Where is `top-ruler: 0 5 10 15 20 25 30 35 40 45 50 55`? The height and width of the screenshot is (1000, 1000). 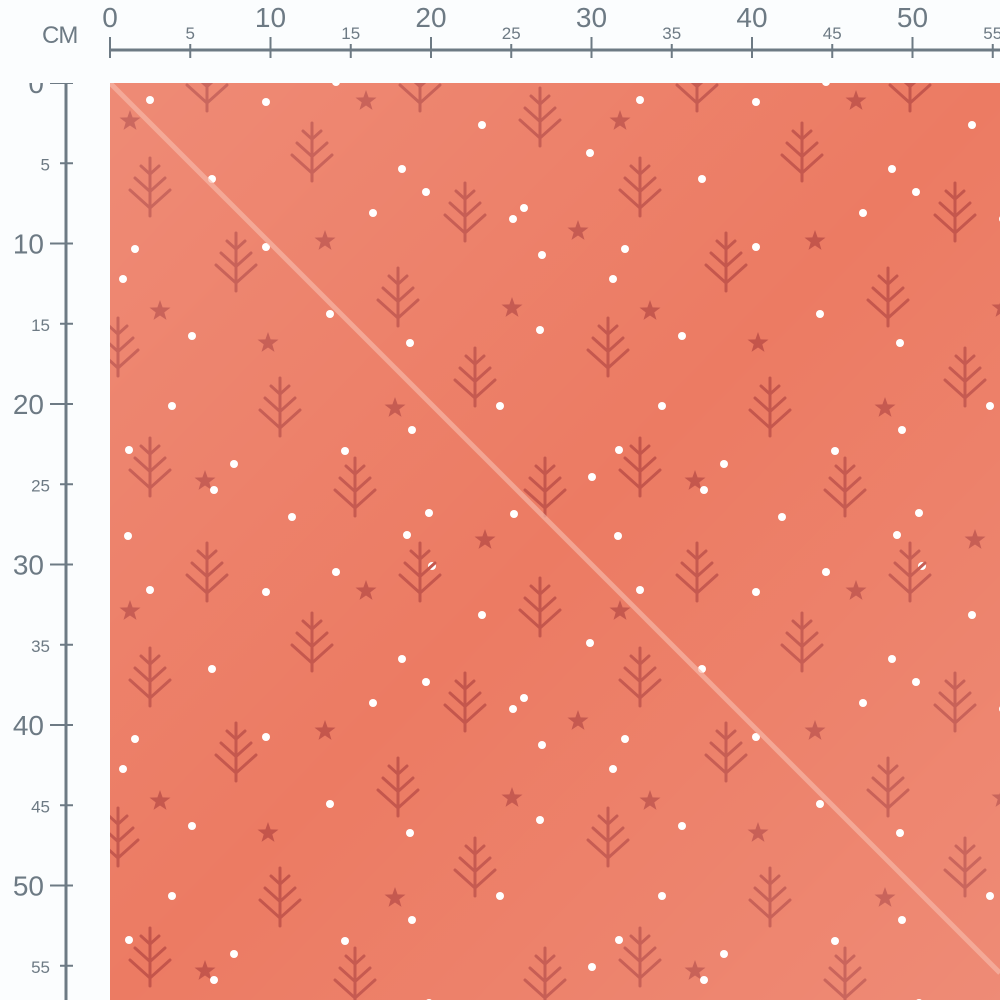
top-ruler: 0 5 10 15 20 25 30 35 40 45 50 55 is located at coordinates (551, 30).